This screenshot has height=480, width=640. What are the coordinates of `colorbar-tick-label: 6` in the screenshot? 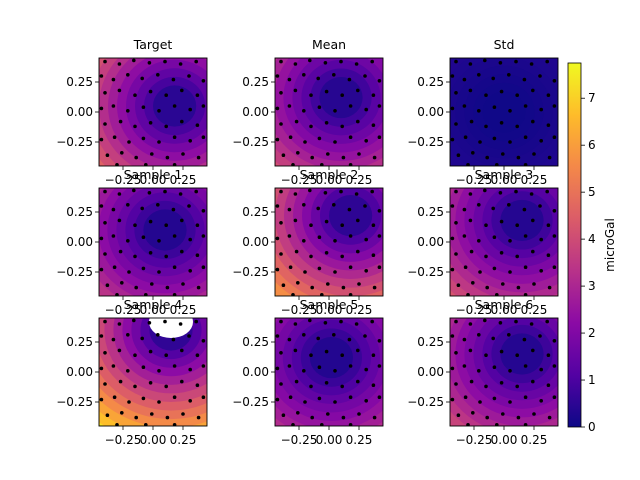 It's located at (592, 145).